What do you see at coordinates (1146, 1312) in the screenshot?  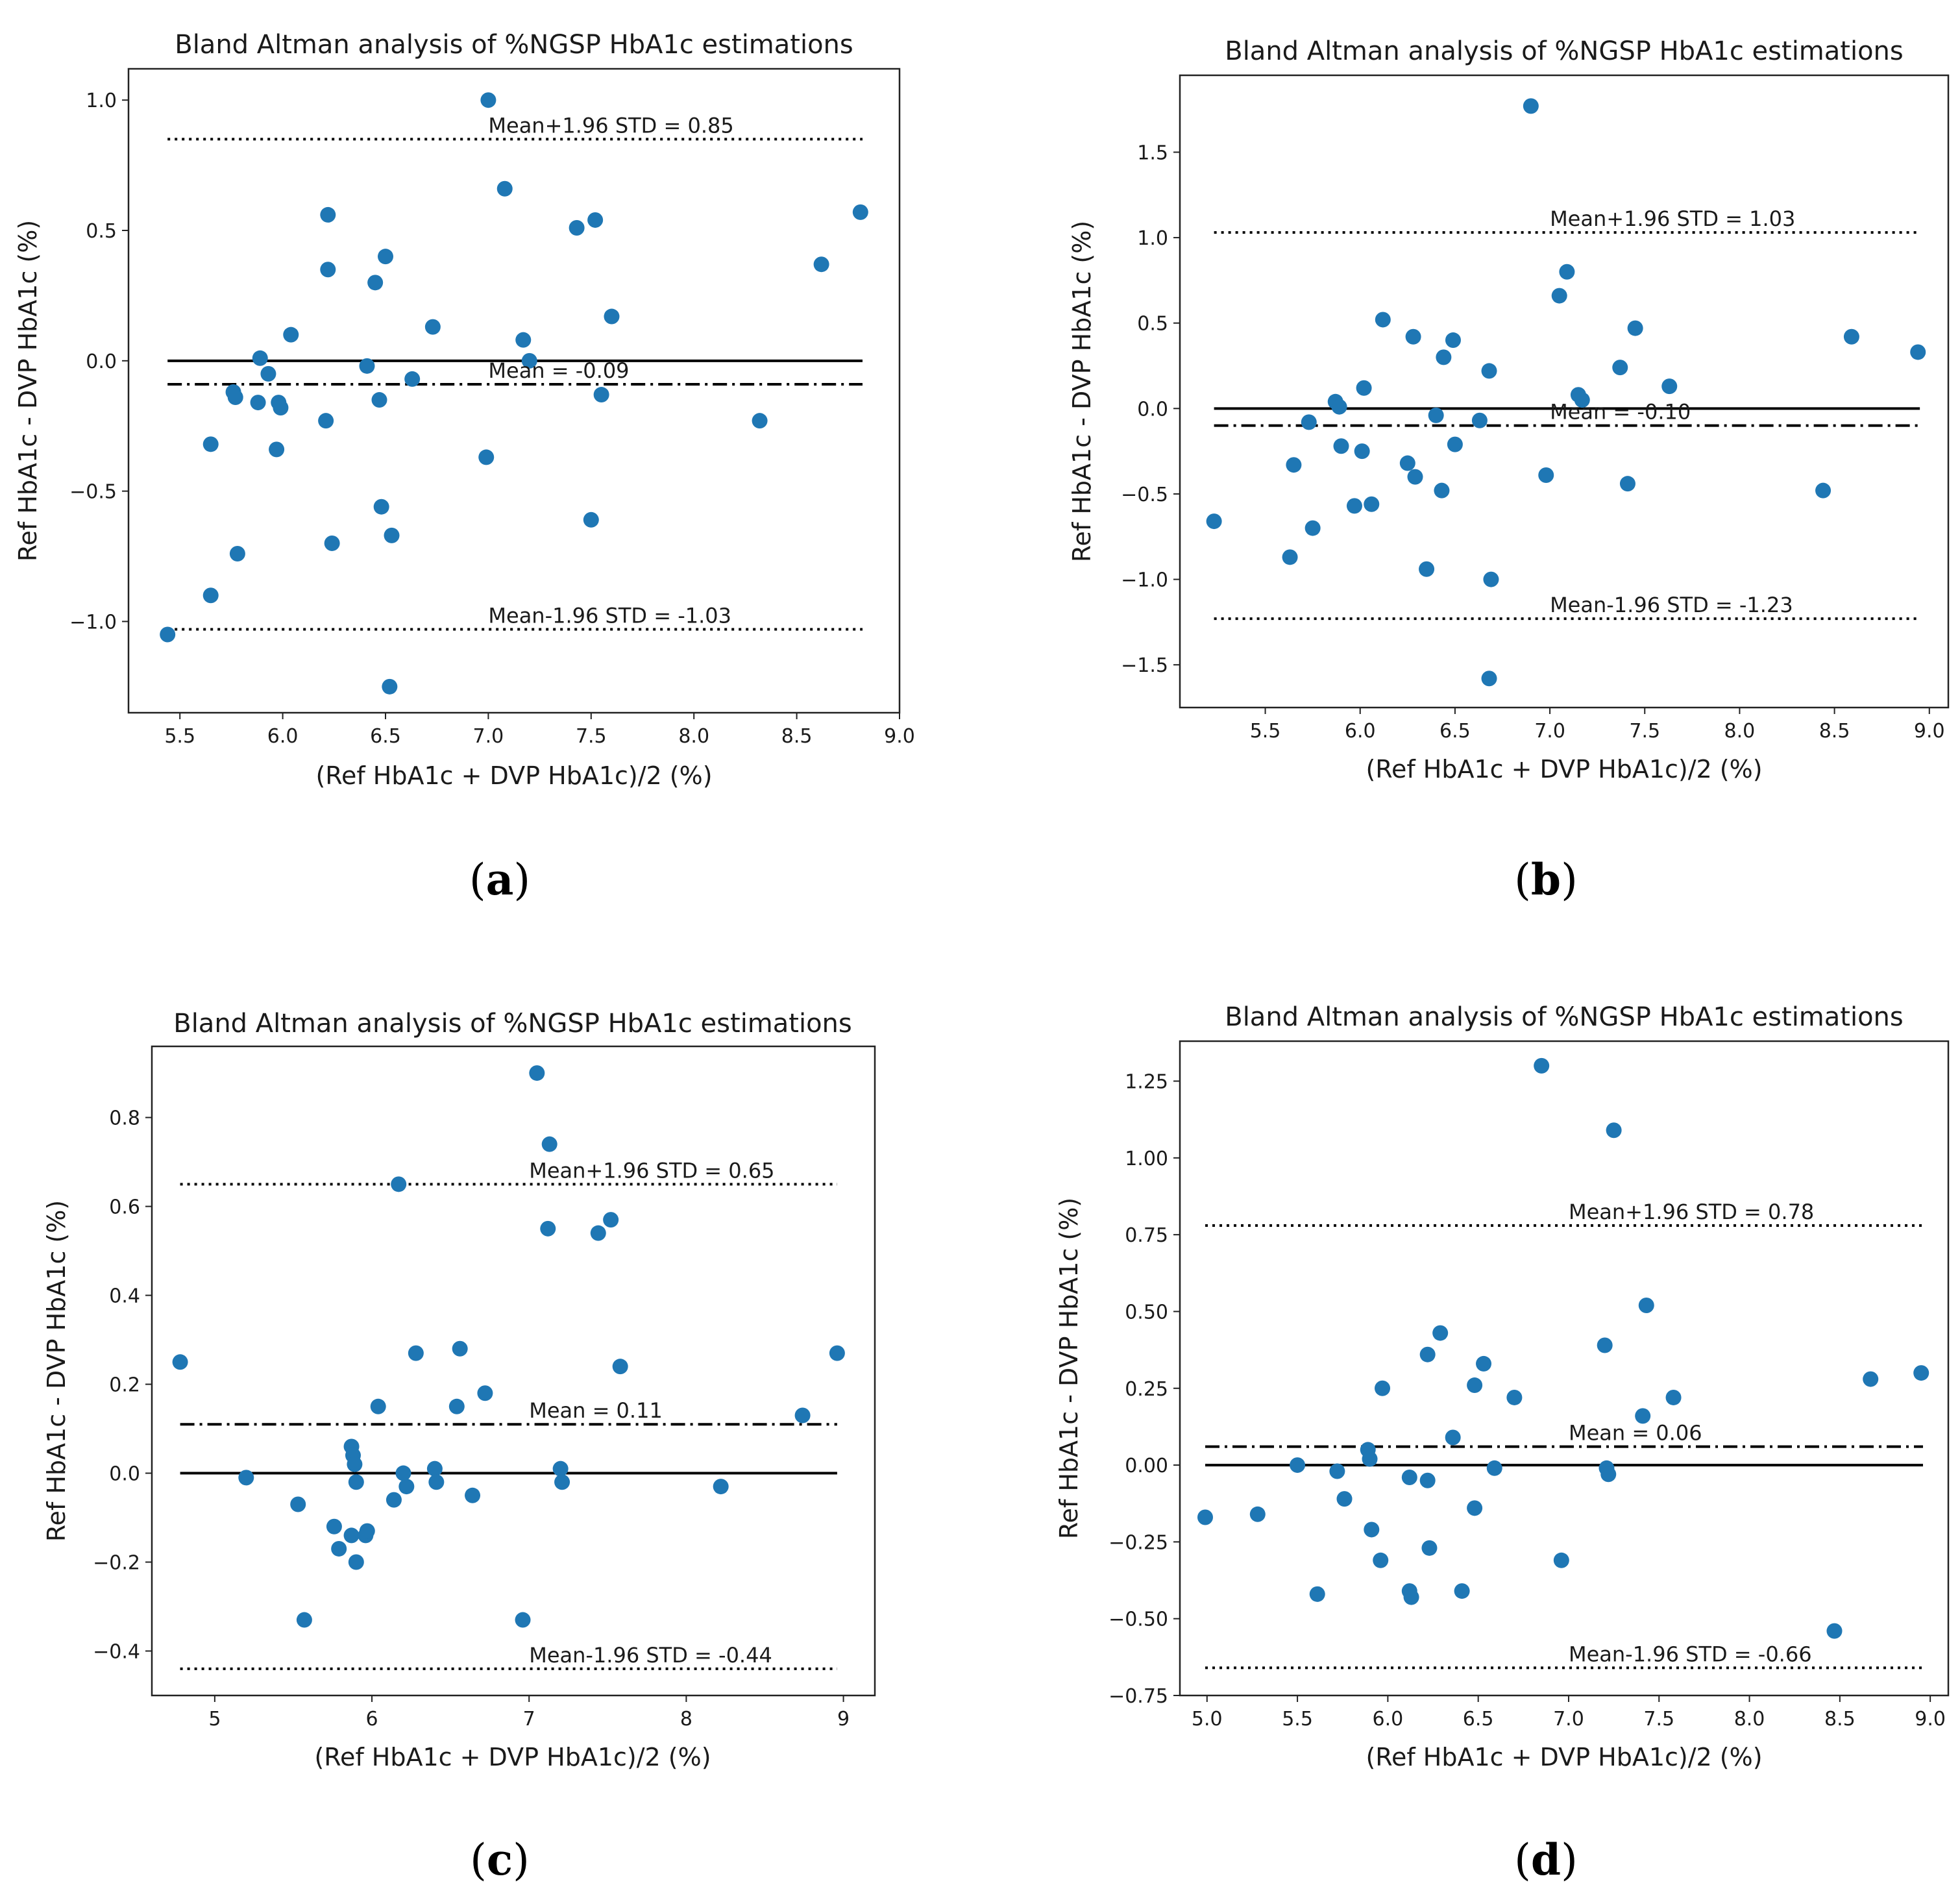 I see `y-tick-label: 0.50` at bounding box center [1146, 1312].